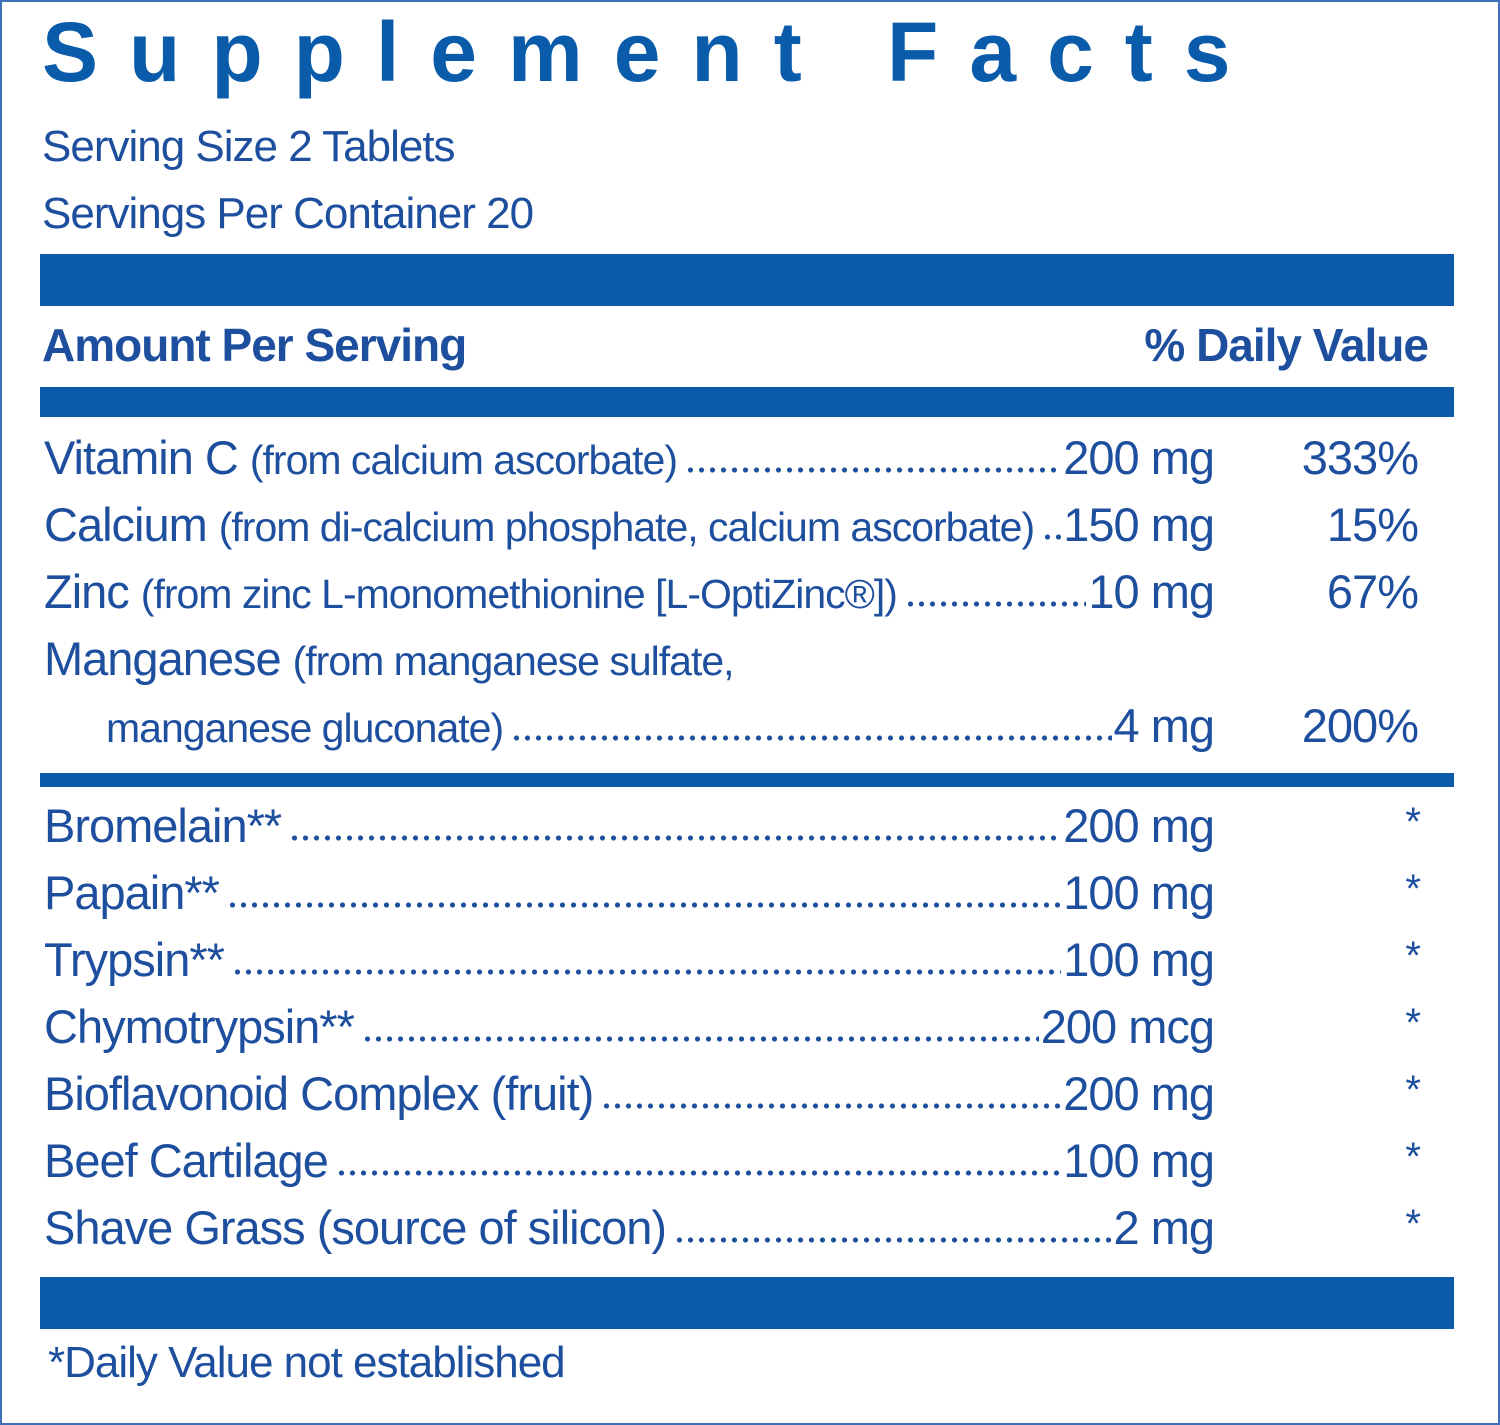 This screenshot has width=1500, height=1425. What do you see at coordinates (1286, 345) in the screenshot?
I see `daily-value-header: % Daily Value` at bounding box center [1286, 345].